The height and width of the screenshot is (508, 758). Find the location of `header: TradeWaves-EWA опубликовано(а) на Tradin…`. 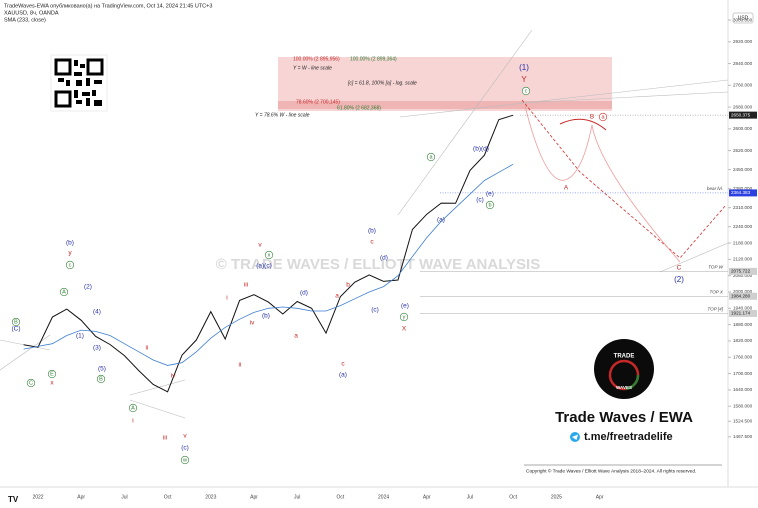

header: TradeWaves-EWA опубликовано(а) на Tradin… is located at coordinates (108, 6).